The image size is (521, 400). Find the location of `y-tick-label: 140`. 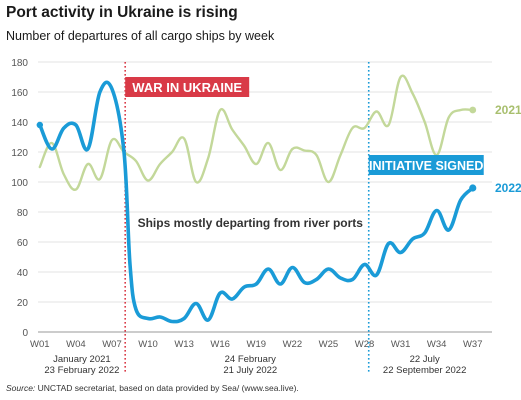

y-tick-label: 140 is located at coordinates (19, 123).